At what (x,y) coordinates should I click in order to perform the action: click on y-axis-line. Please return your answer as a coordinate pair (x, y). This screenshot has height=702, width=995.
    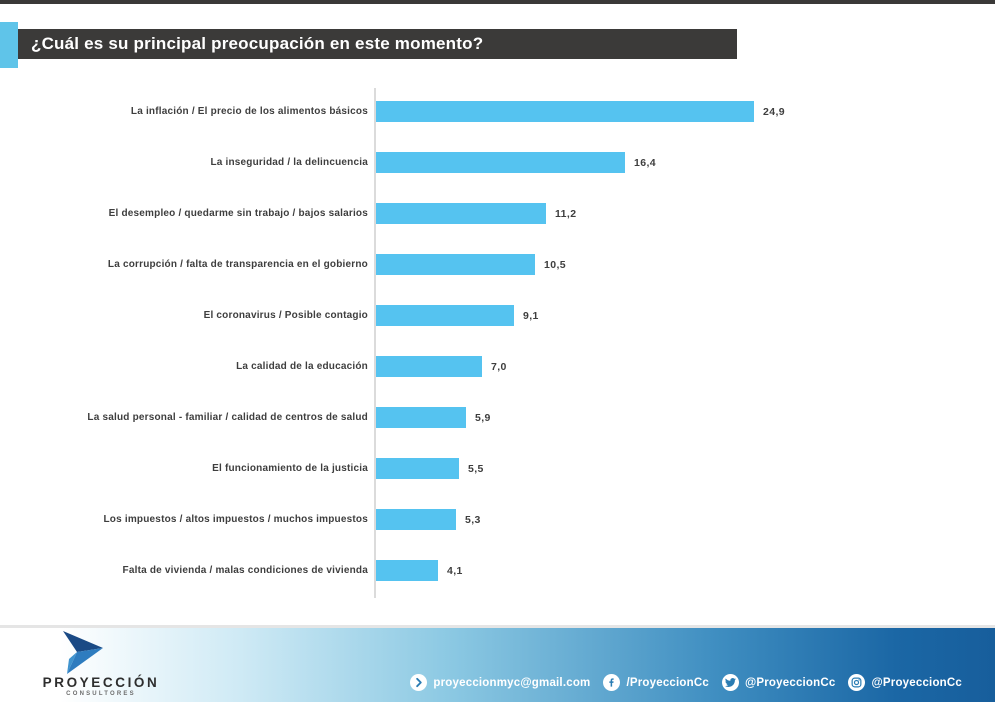
    Looking at the image, I should click on (375, 343).